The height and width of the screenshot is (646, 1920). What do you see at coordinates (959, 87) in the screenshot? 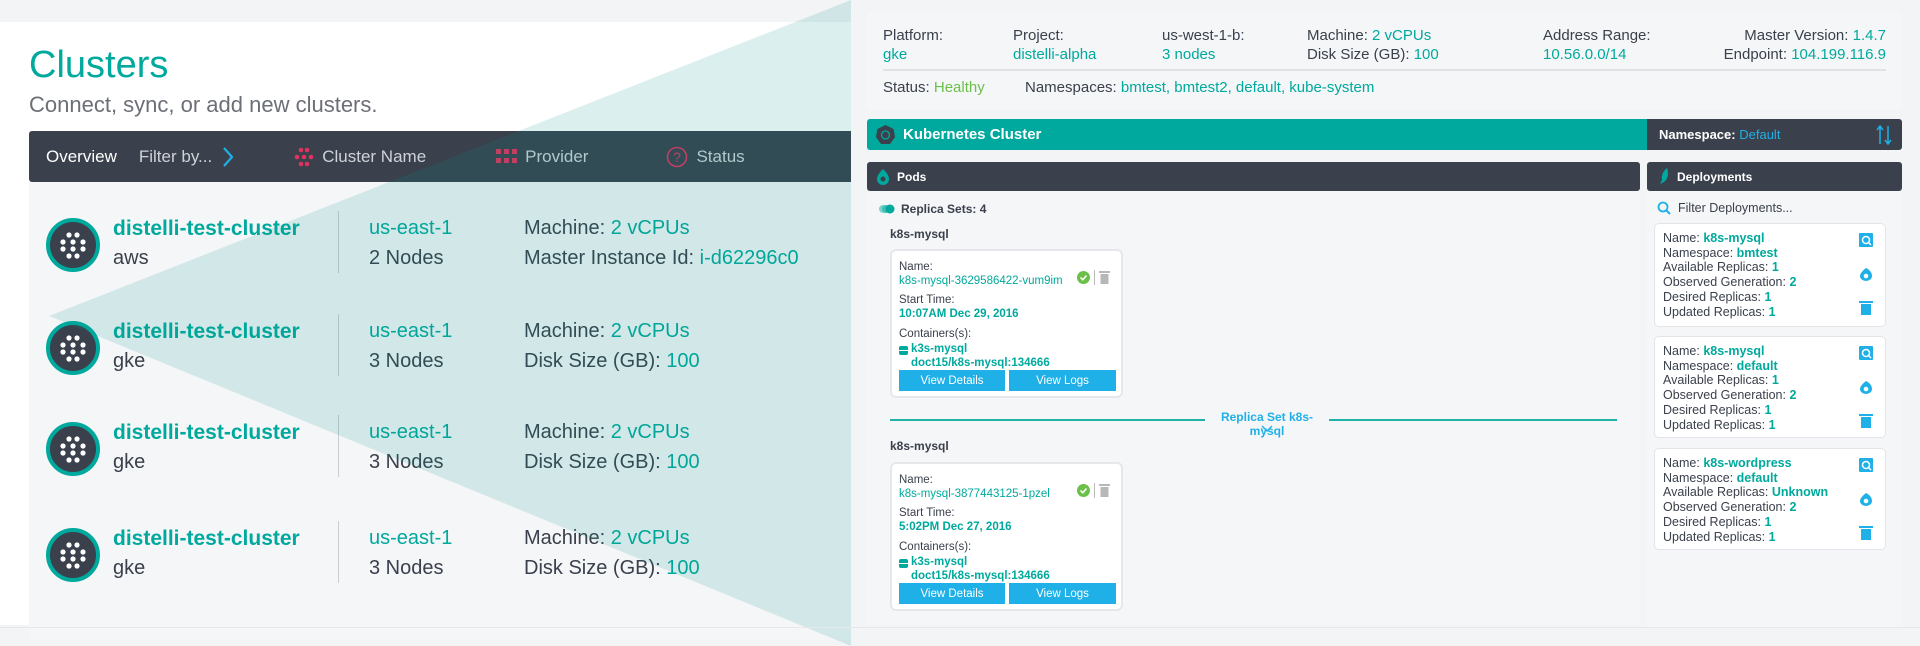
I see `status-value: Healthy` at bounding box center [959, 87].